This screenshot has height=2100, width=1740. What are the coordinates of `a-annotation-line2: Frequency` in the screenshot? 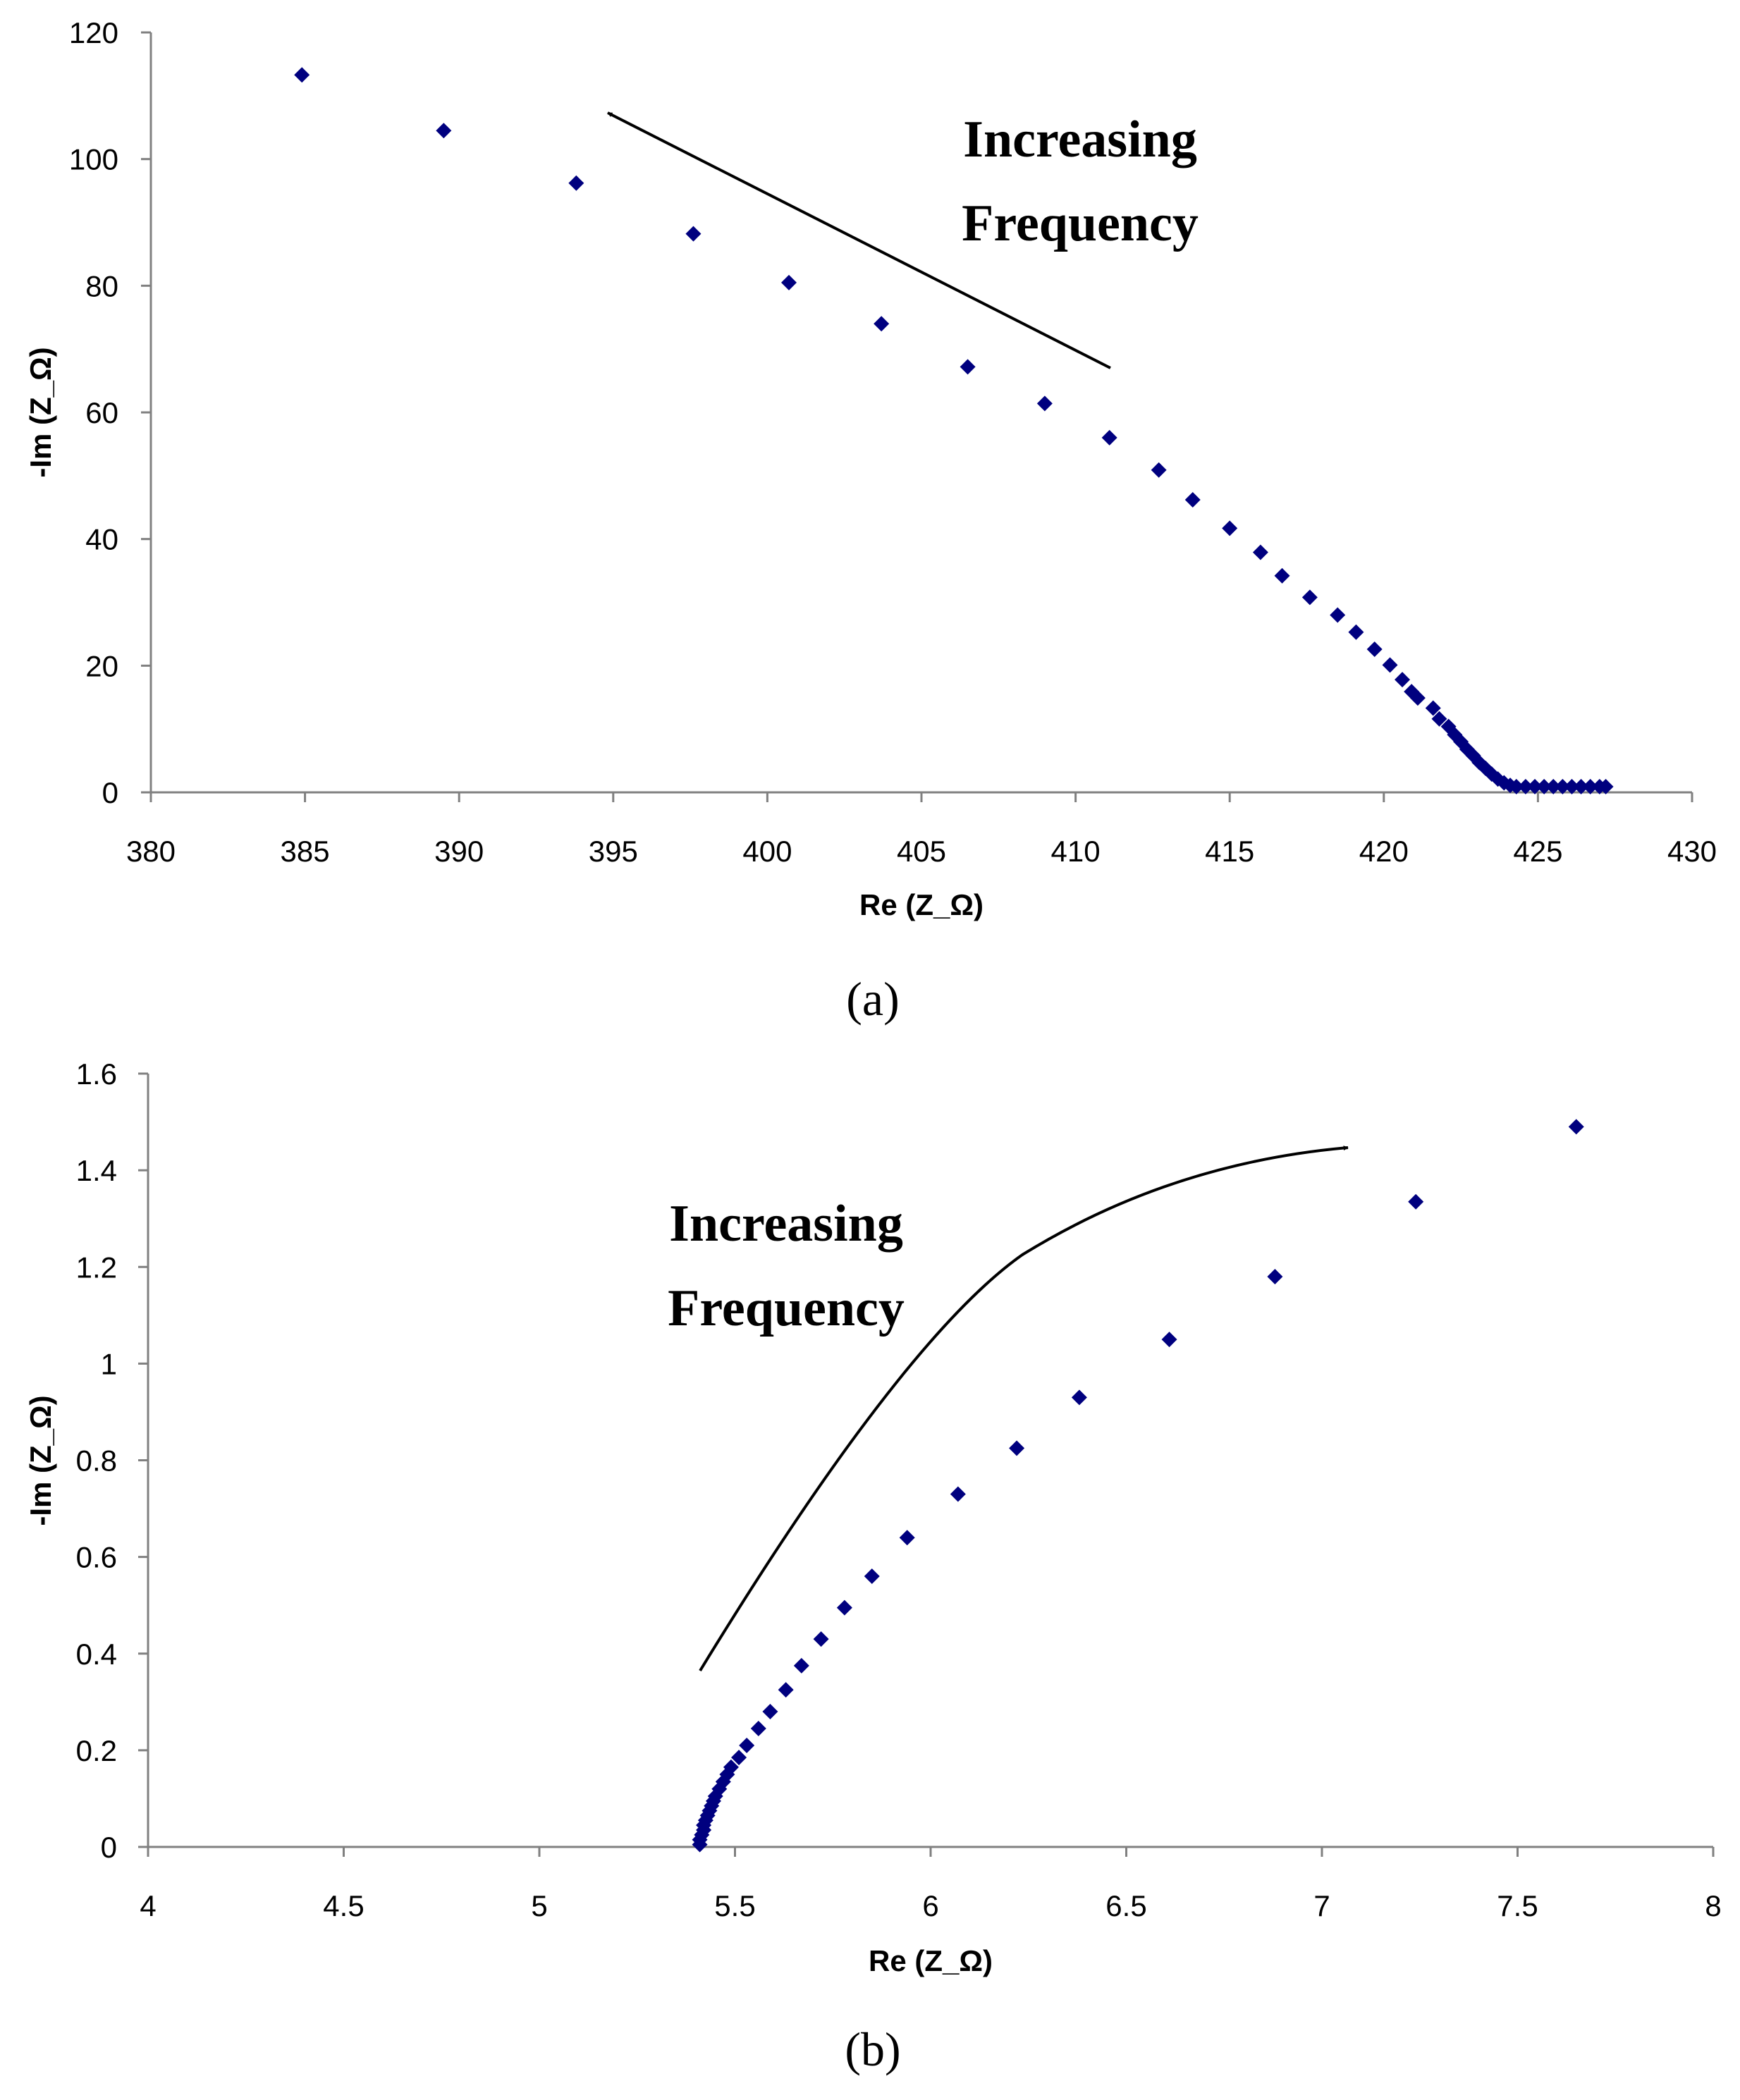 It's located at (1080, 223).